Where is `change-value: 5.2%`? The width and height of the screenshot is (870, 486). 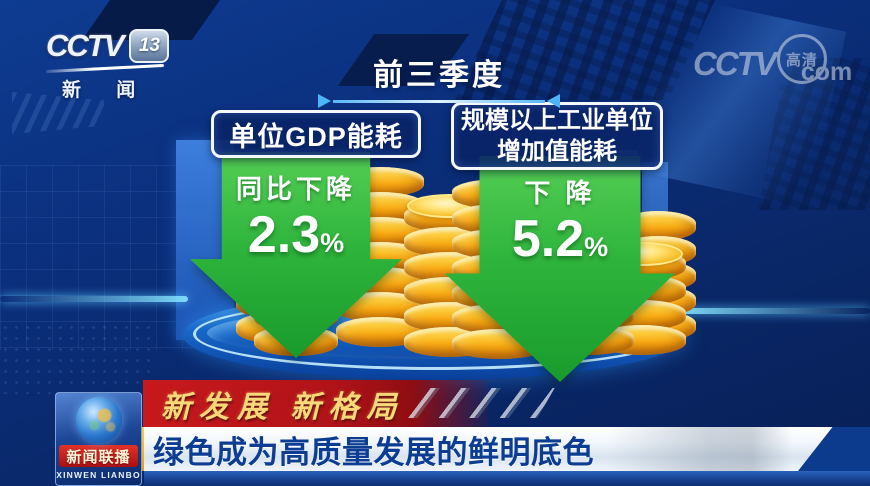
change-value: 5.2% is located at coordinates (560, 239).